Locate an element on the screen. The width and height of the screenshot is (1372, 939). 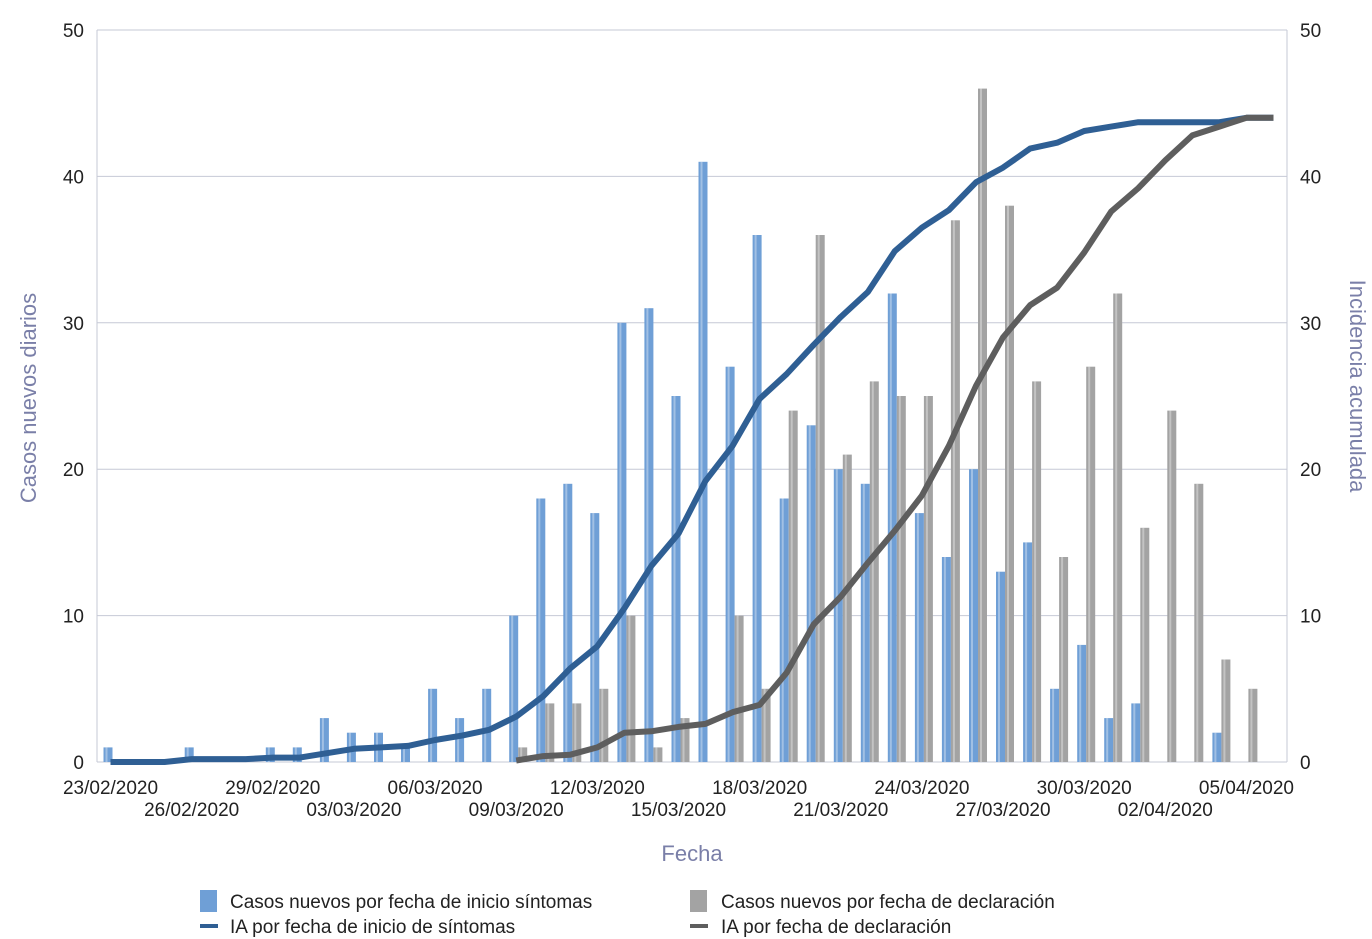
y-tick-label-right: 10 is located at coordinates (1310, 617).